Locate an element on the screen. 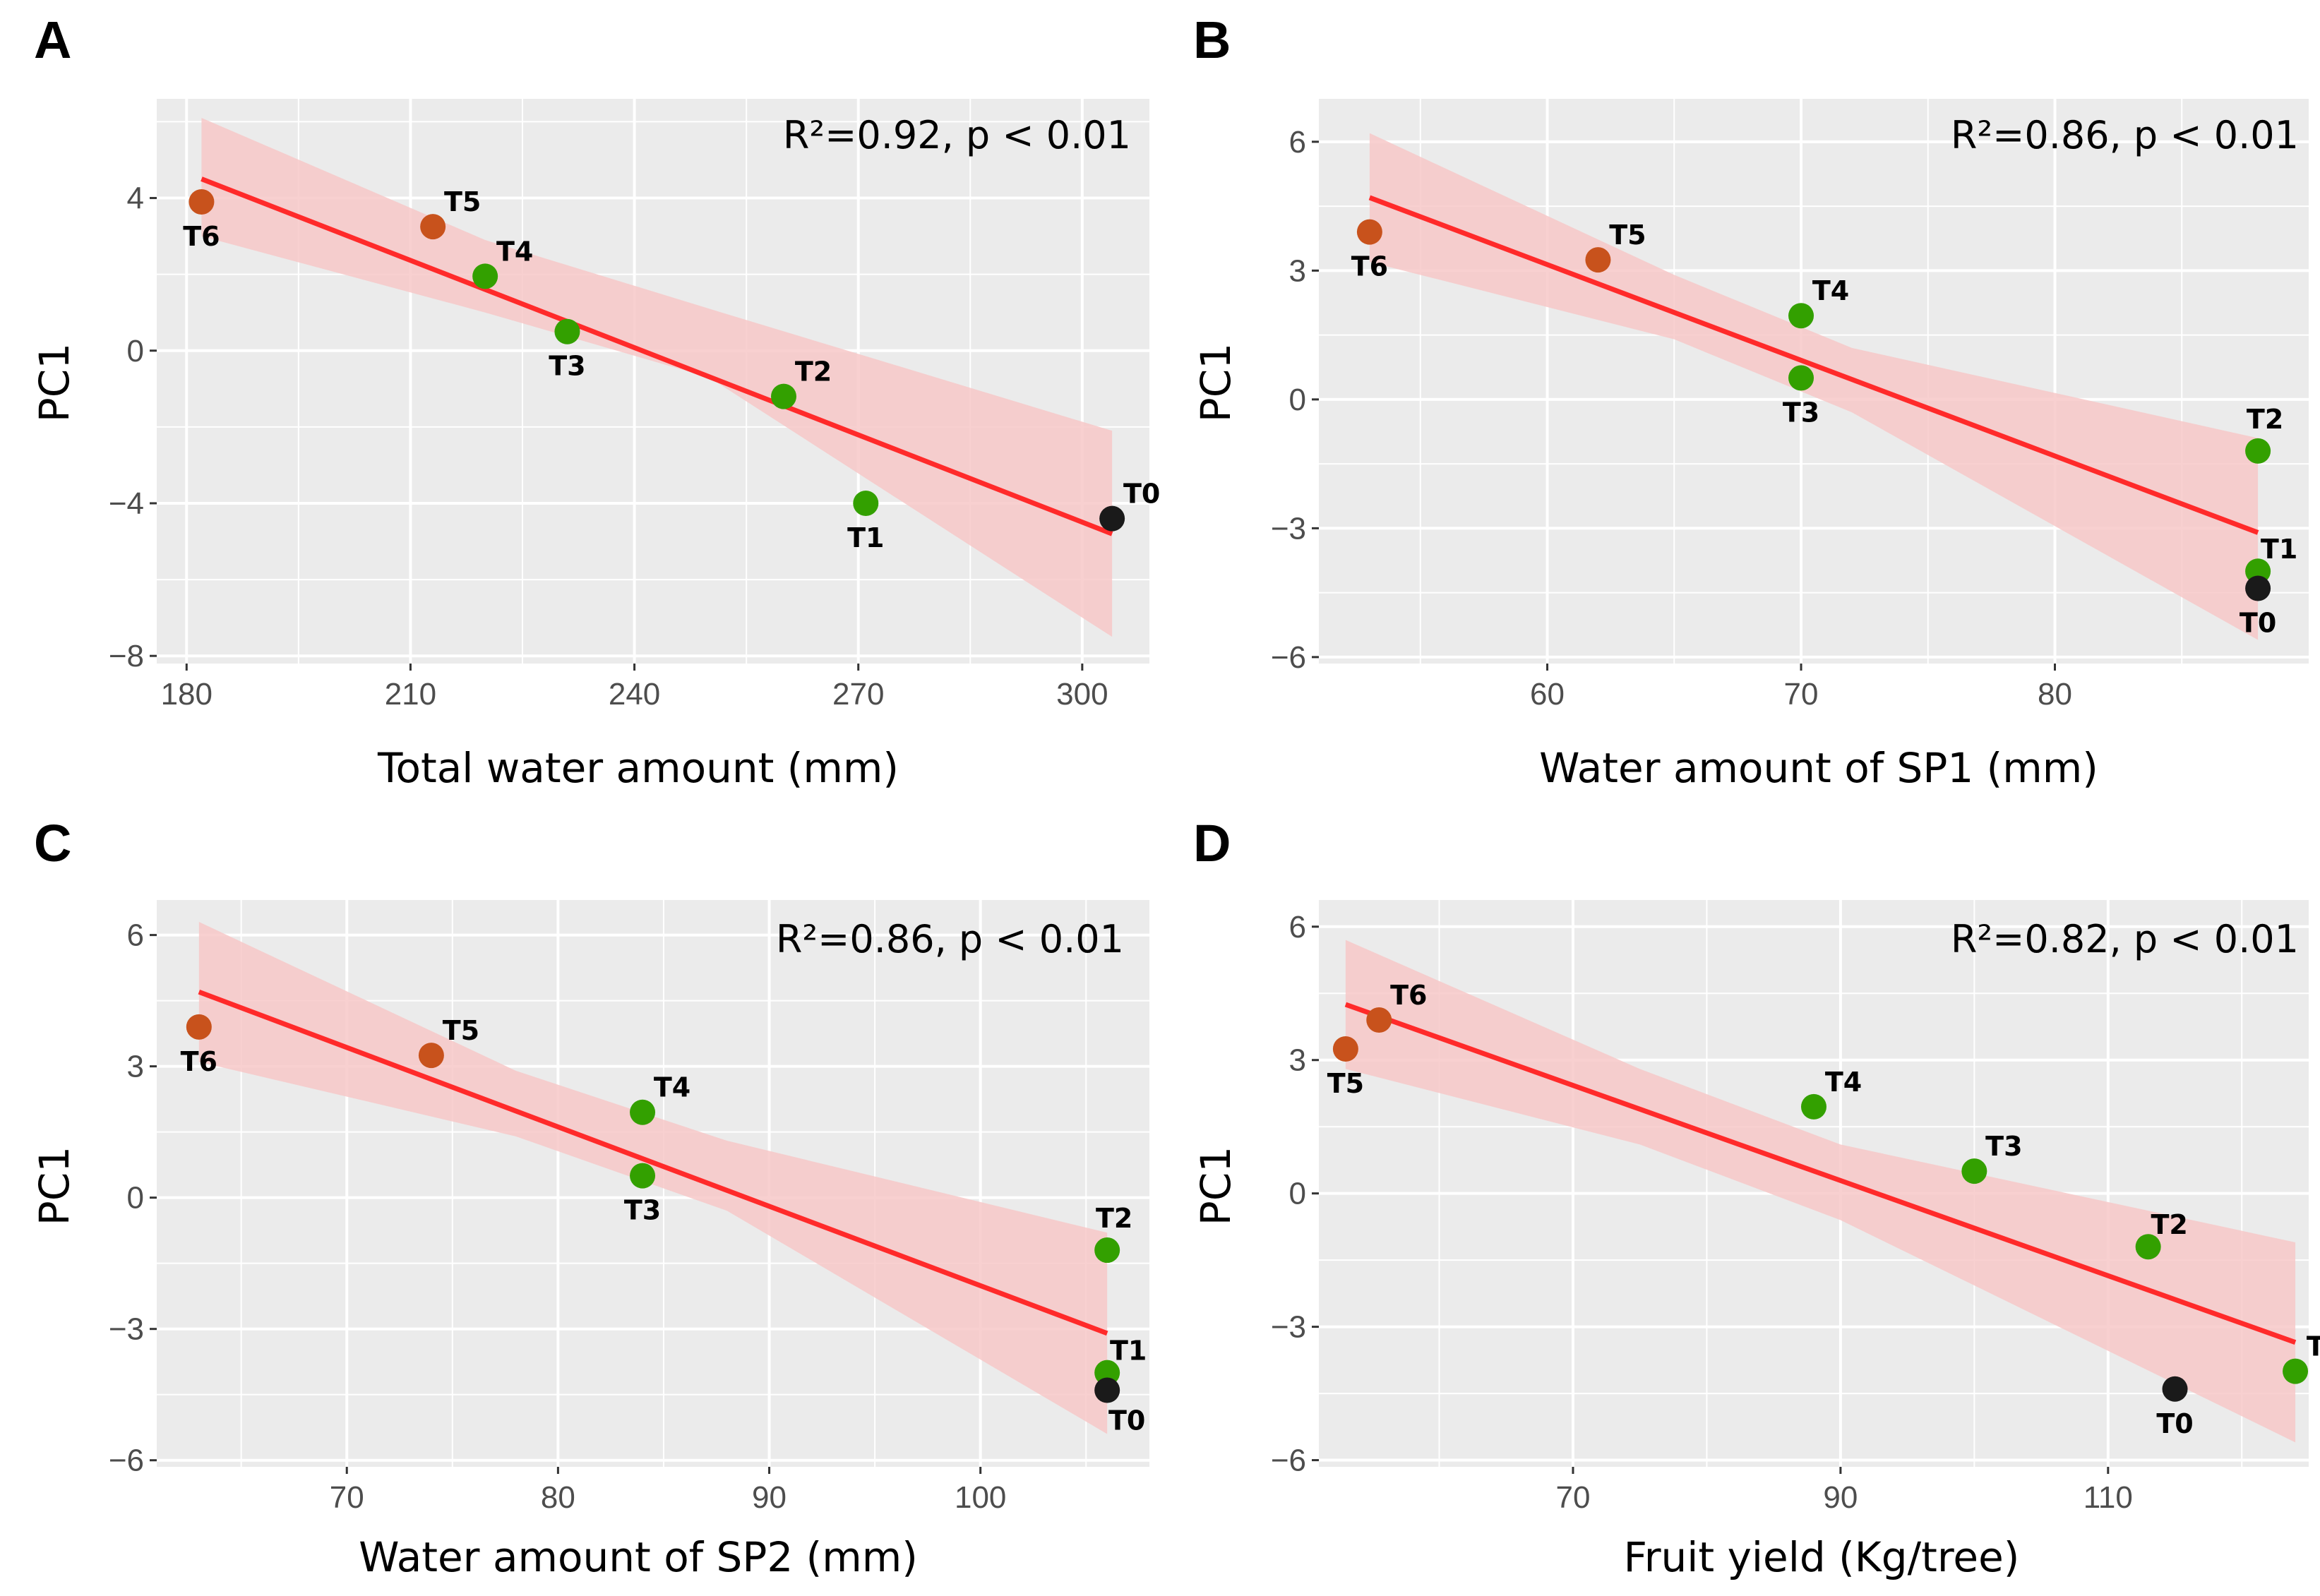 The image size is (2320, 1596). panel-c-point-t6 is located at coordinates (199, 1027).